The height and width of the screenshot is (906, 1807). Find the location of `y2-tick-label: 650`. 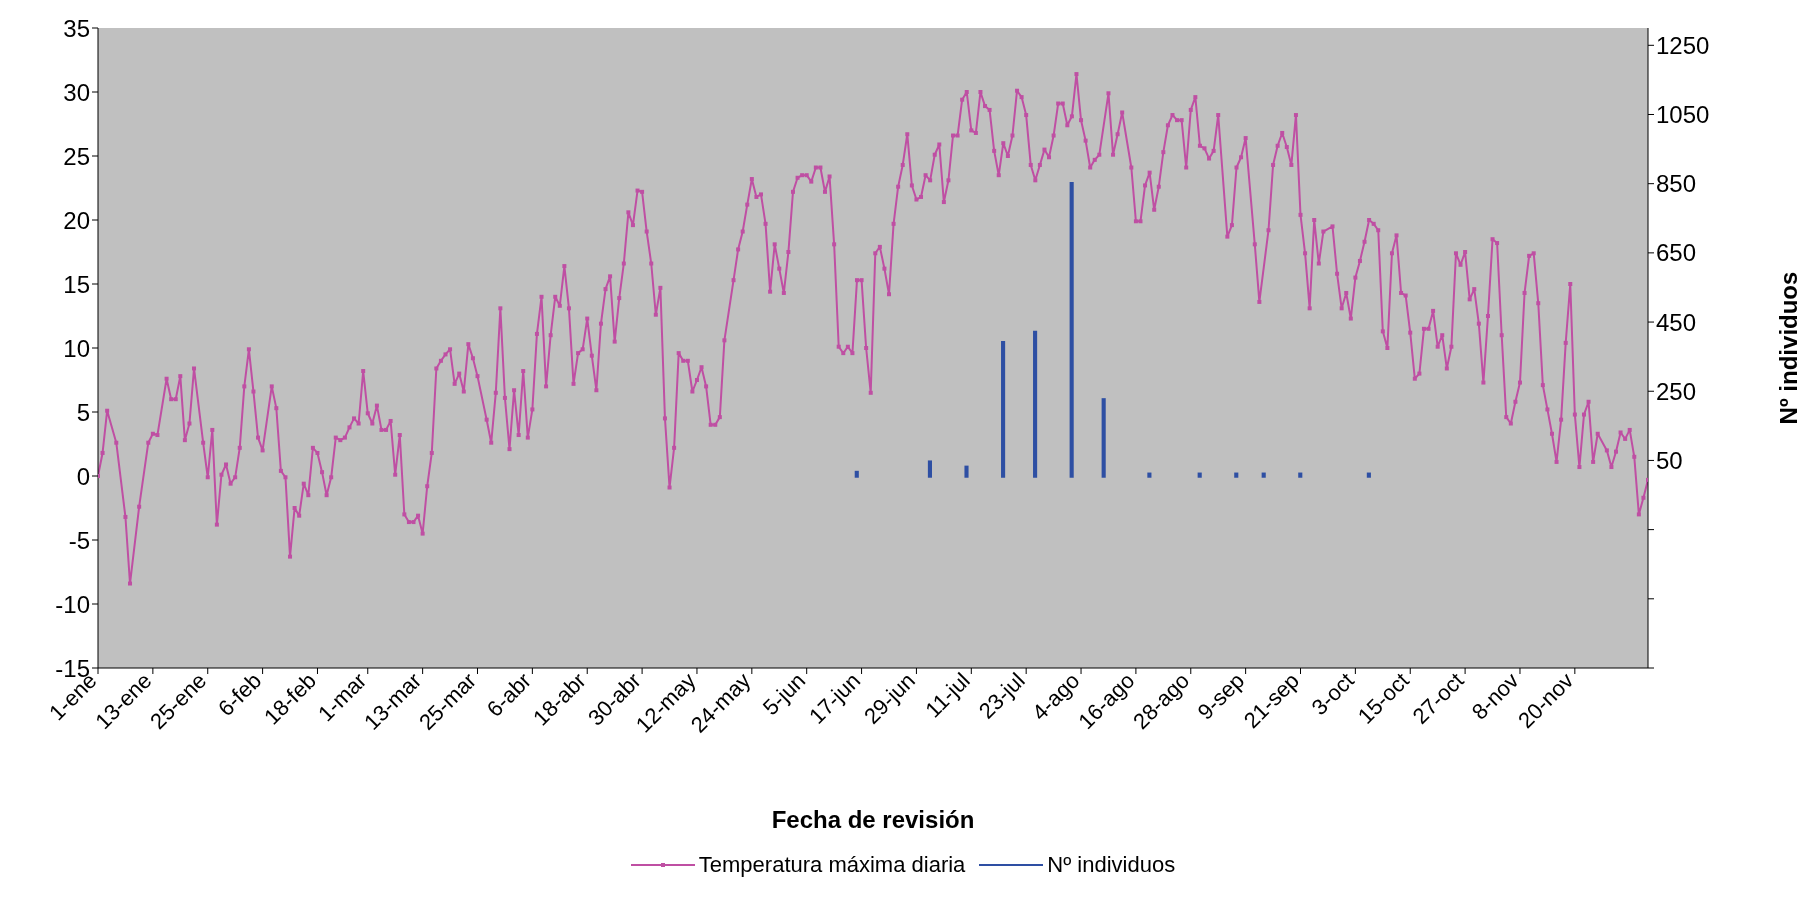

y2-tick-label: 650 is located at coordinates (1676, 253).